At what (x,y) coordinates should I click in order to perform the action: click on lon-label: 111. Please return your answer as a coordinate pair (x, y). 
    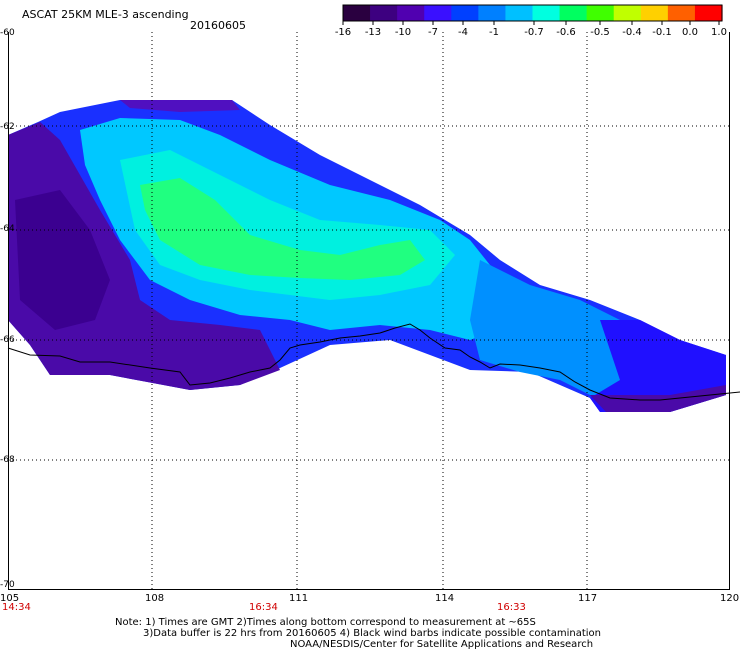
    Looking at the image, I should click on (299, 598).